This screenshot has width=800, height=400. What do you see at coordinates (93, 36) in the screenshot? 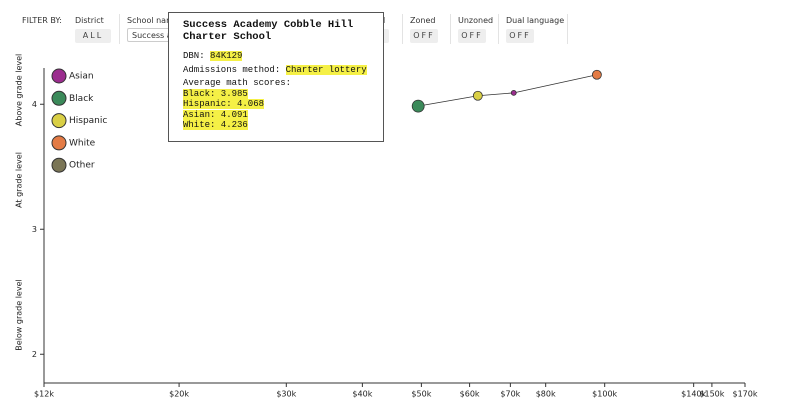
I see `toggle-button: ALL` at bounding box center [93, 36].